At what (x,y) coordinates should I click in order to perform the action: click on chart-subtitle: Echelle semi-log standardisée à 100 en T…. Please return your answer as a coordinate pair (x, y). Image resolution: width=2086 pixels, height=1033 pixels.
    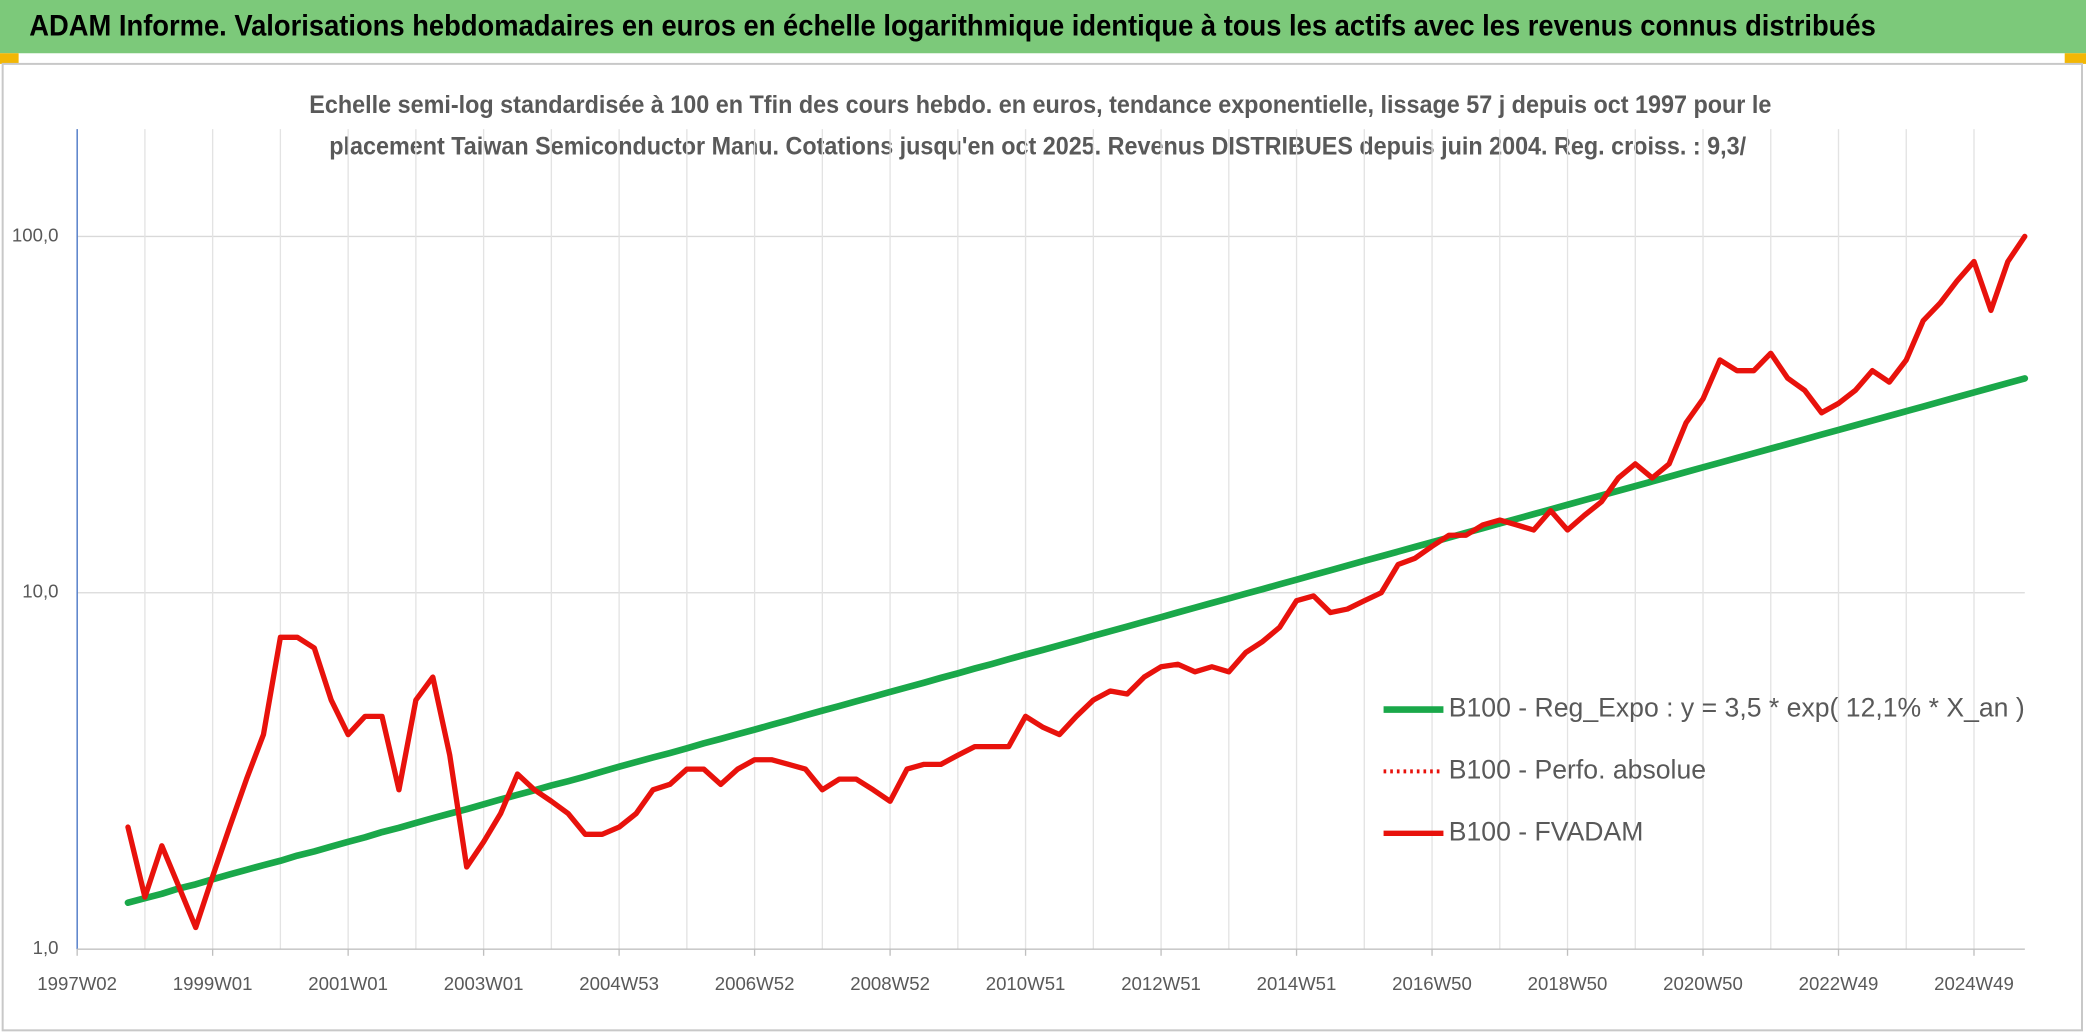
    Looking at the image, I should click on (1040, 105).